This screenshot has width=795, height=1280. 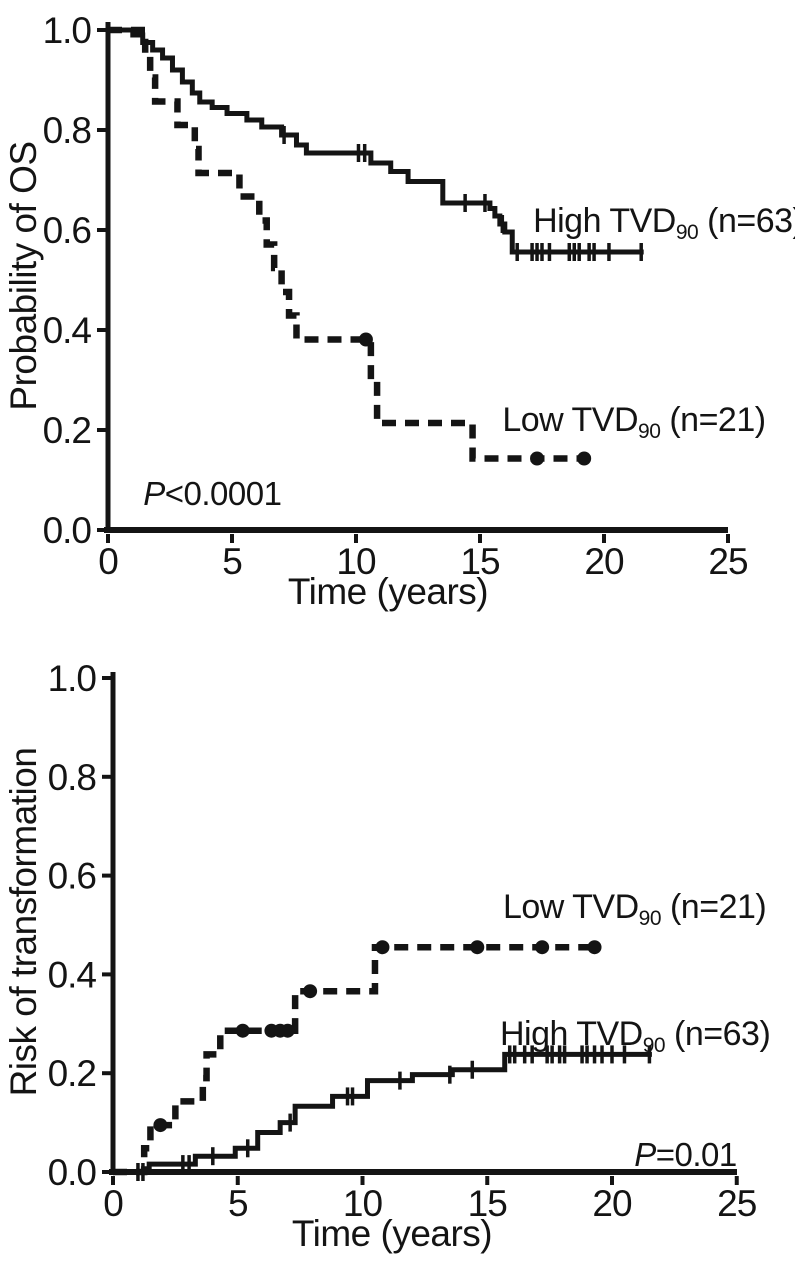 I want to click on p-value-label: P<0.0001, so click(x=212, y=493).